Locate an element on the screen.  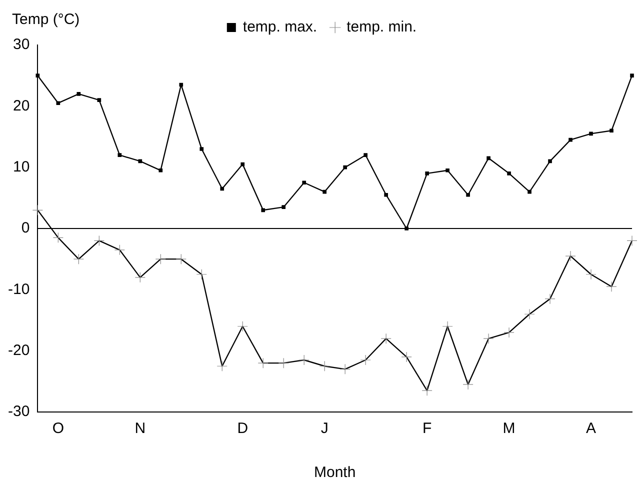
x-tick-label: O is located at coordinates (58, 429).